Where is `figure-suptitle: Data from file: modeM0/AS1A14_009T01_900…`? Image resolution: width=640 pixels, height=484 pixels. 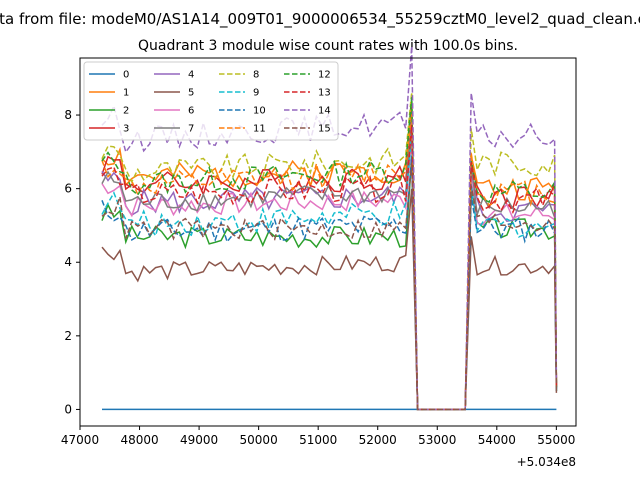 figure-suptitle: Data from file: modeM0/AS1A14_009T01_900… is located at coordinates (320, 19).